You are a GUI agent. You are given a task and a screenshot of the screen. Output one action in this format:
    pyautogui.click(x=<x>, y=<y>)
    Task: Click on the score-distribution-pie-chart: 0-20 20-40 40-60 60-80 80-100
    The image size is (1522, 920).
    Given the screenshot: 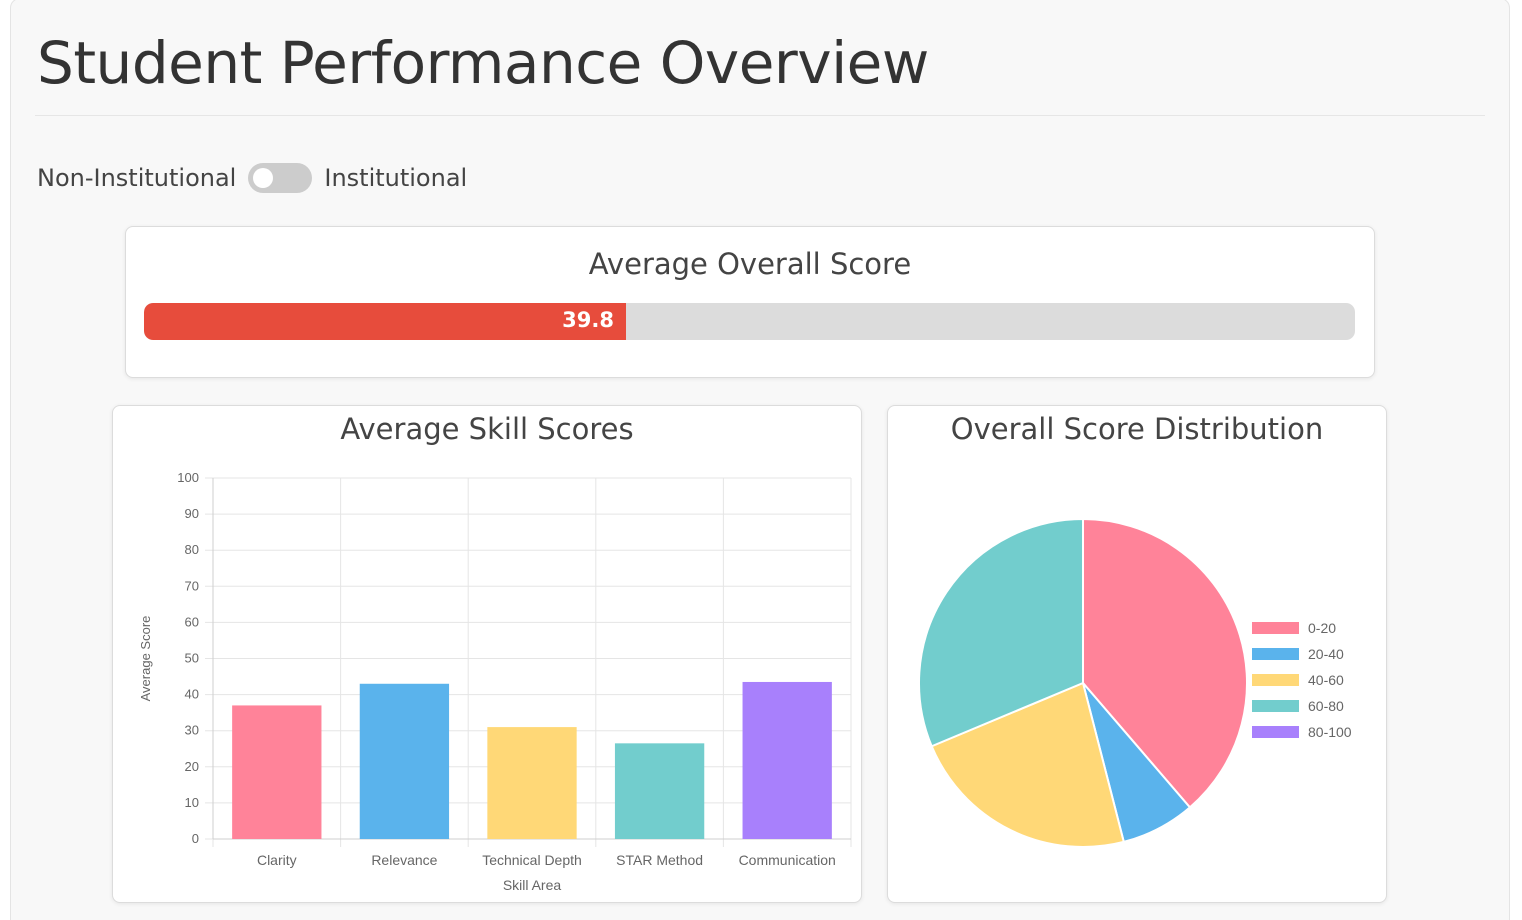 What is the action you would take?
    pyautogui.click(x=1135, y=682)
    